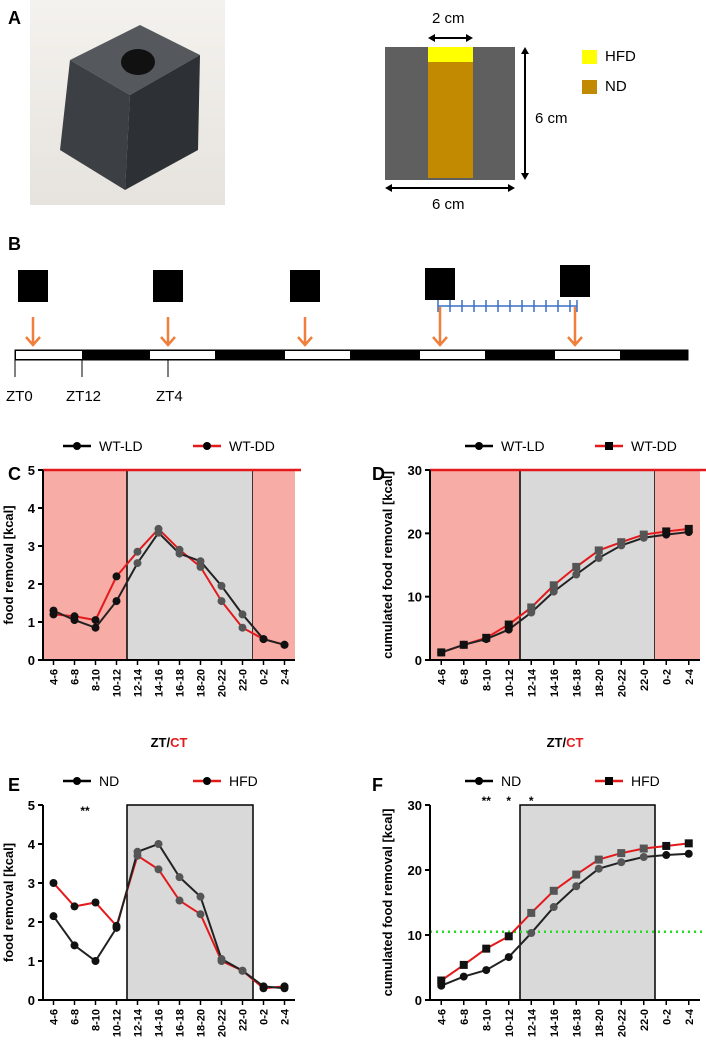 This screenshot has height=1047, width=706. Describe the element at coordinates (121, 446) in the screenshot. I see `legend-label-WT-LD: WT-LD` at that location.